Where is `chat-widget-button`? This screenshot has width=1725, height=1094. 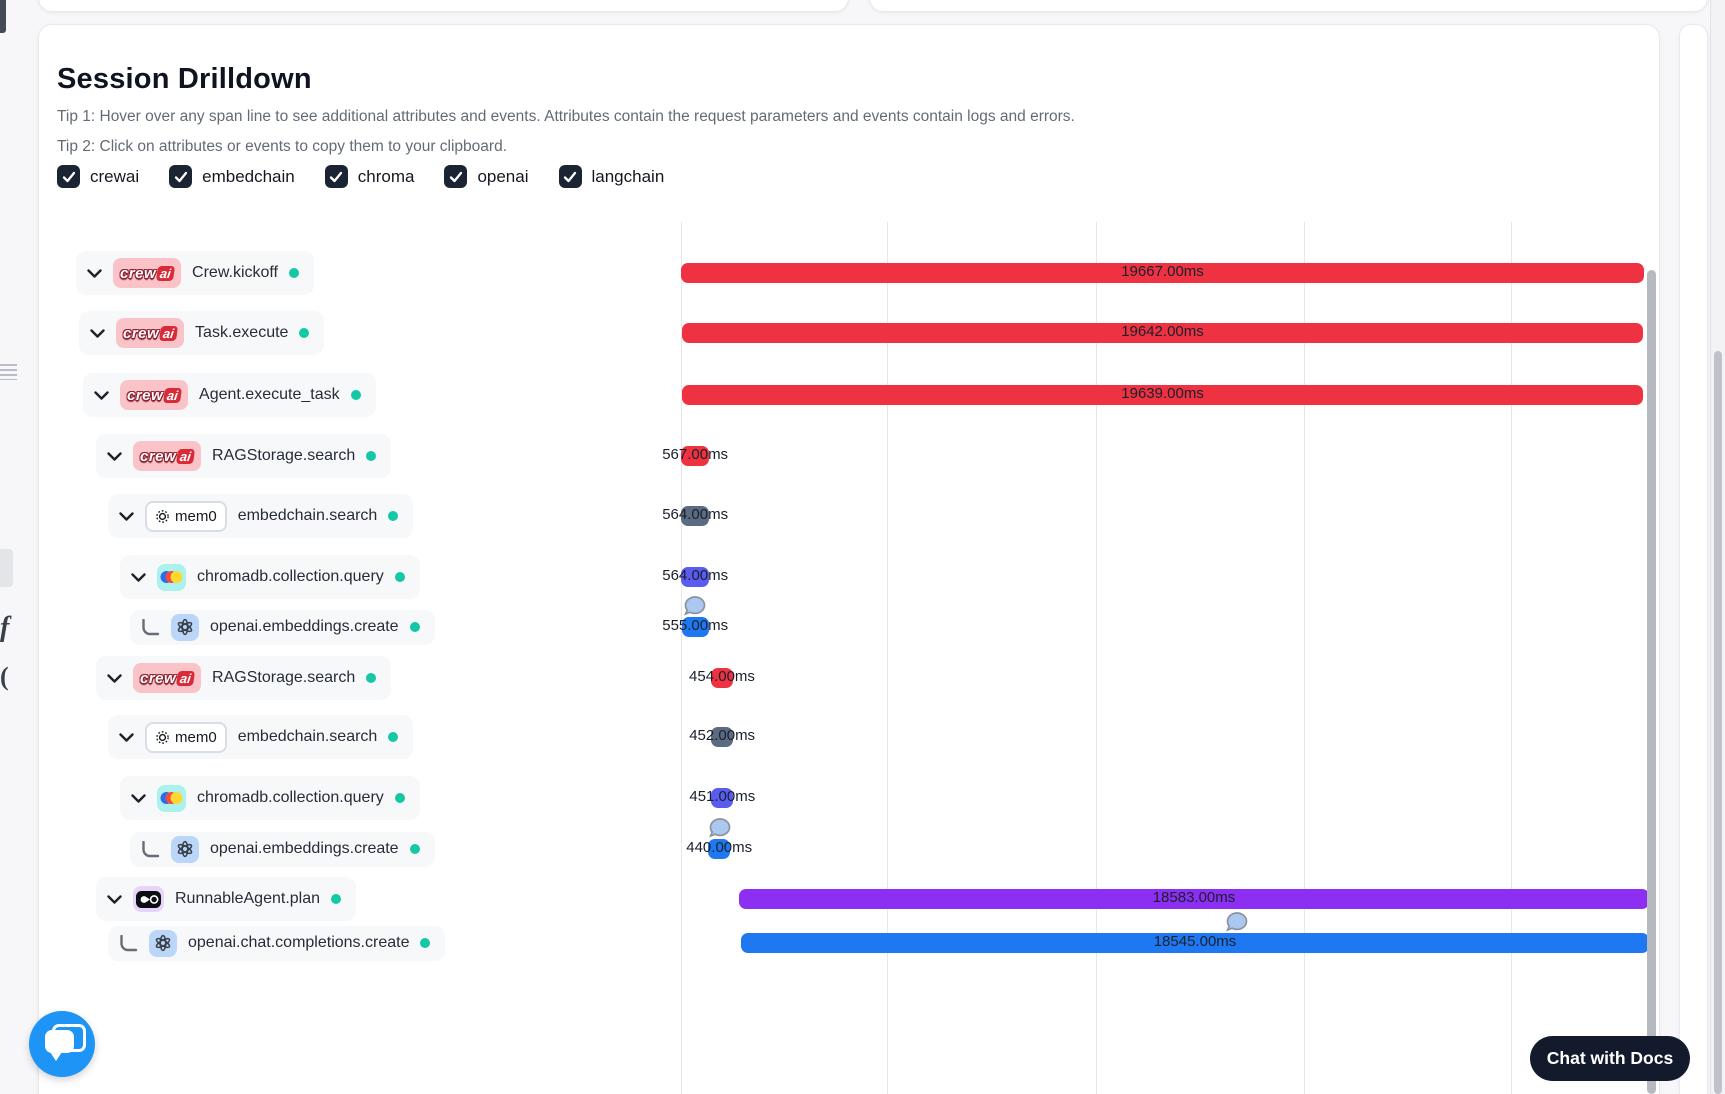
chat-widget-button is located at coordinates (62, 1044).